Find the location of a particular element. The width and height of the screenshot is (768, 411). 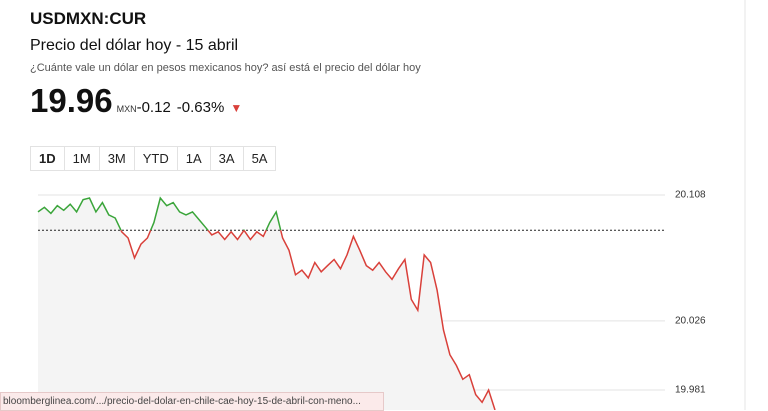

title: Precio del dólar hoy - 15 abril is located at coordinates (134, 45).